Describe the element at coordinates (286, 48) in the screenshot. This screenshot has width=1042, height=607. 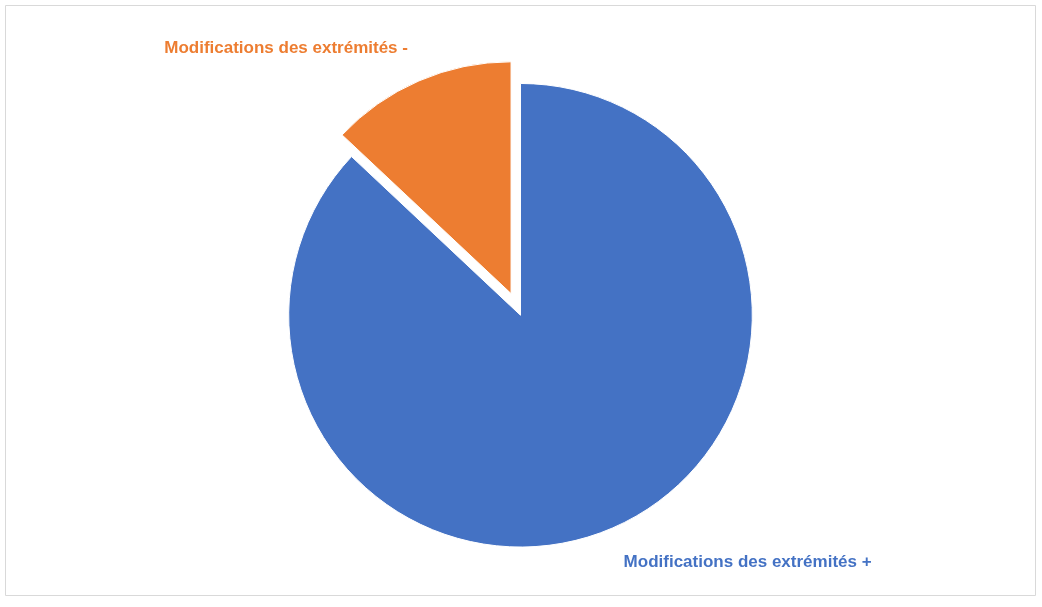
I see `slice-label: Modifications des extrémités -` at that location.